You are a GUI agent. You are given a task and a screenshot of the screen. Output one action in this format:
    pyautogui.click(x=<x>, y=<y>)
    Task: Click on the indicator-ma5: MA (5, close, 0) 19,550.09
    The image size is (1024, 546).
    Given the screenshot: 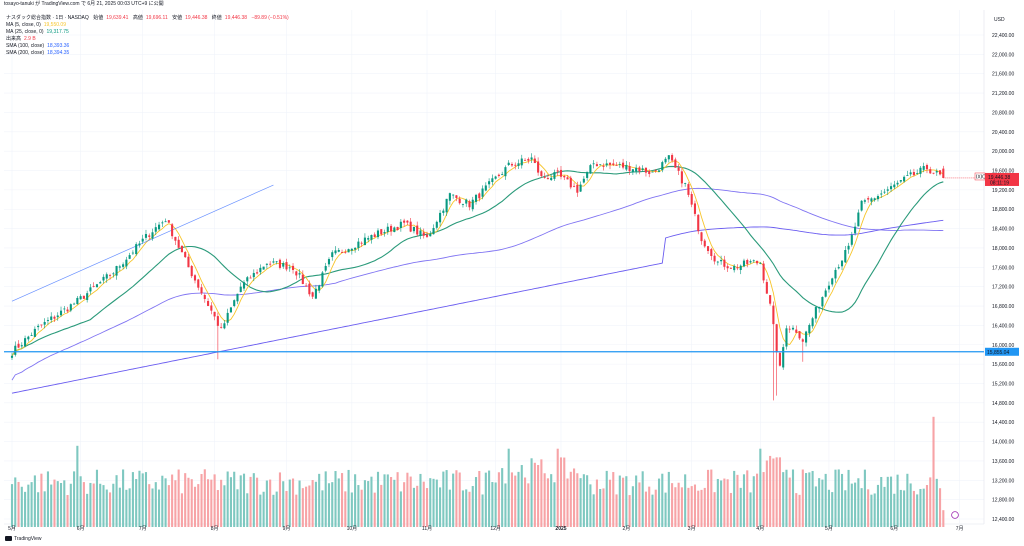 What is the action you would take?
    pyautogui.click(x=149, y=25)
    